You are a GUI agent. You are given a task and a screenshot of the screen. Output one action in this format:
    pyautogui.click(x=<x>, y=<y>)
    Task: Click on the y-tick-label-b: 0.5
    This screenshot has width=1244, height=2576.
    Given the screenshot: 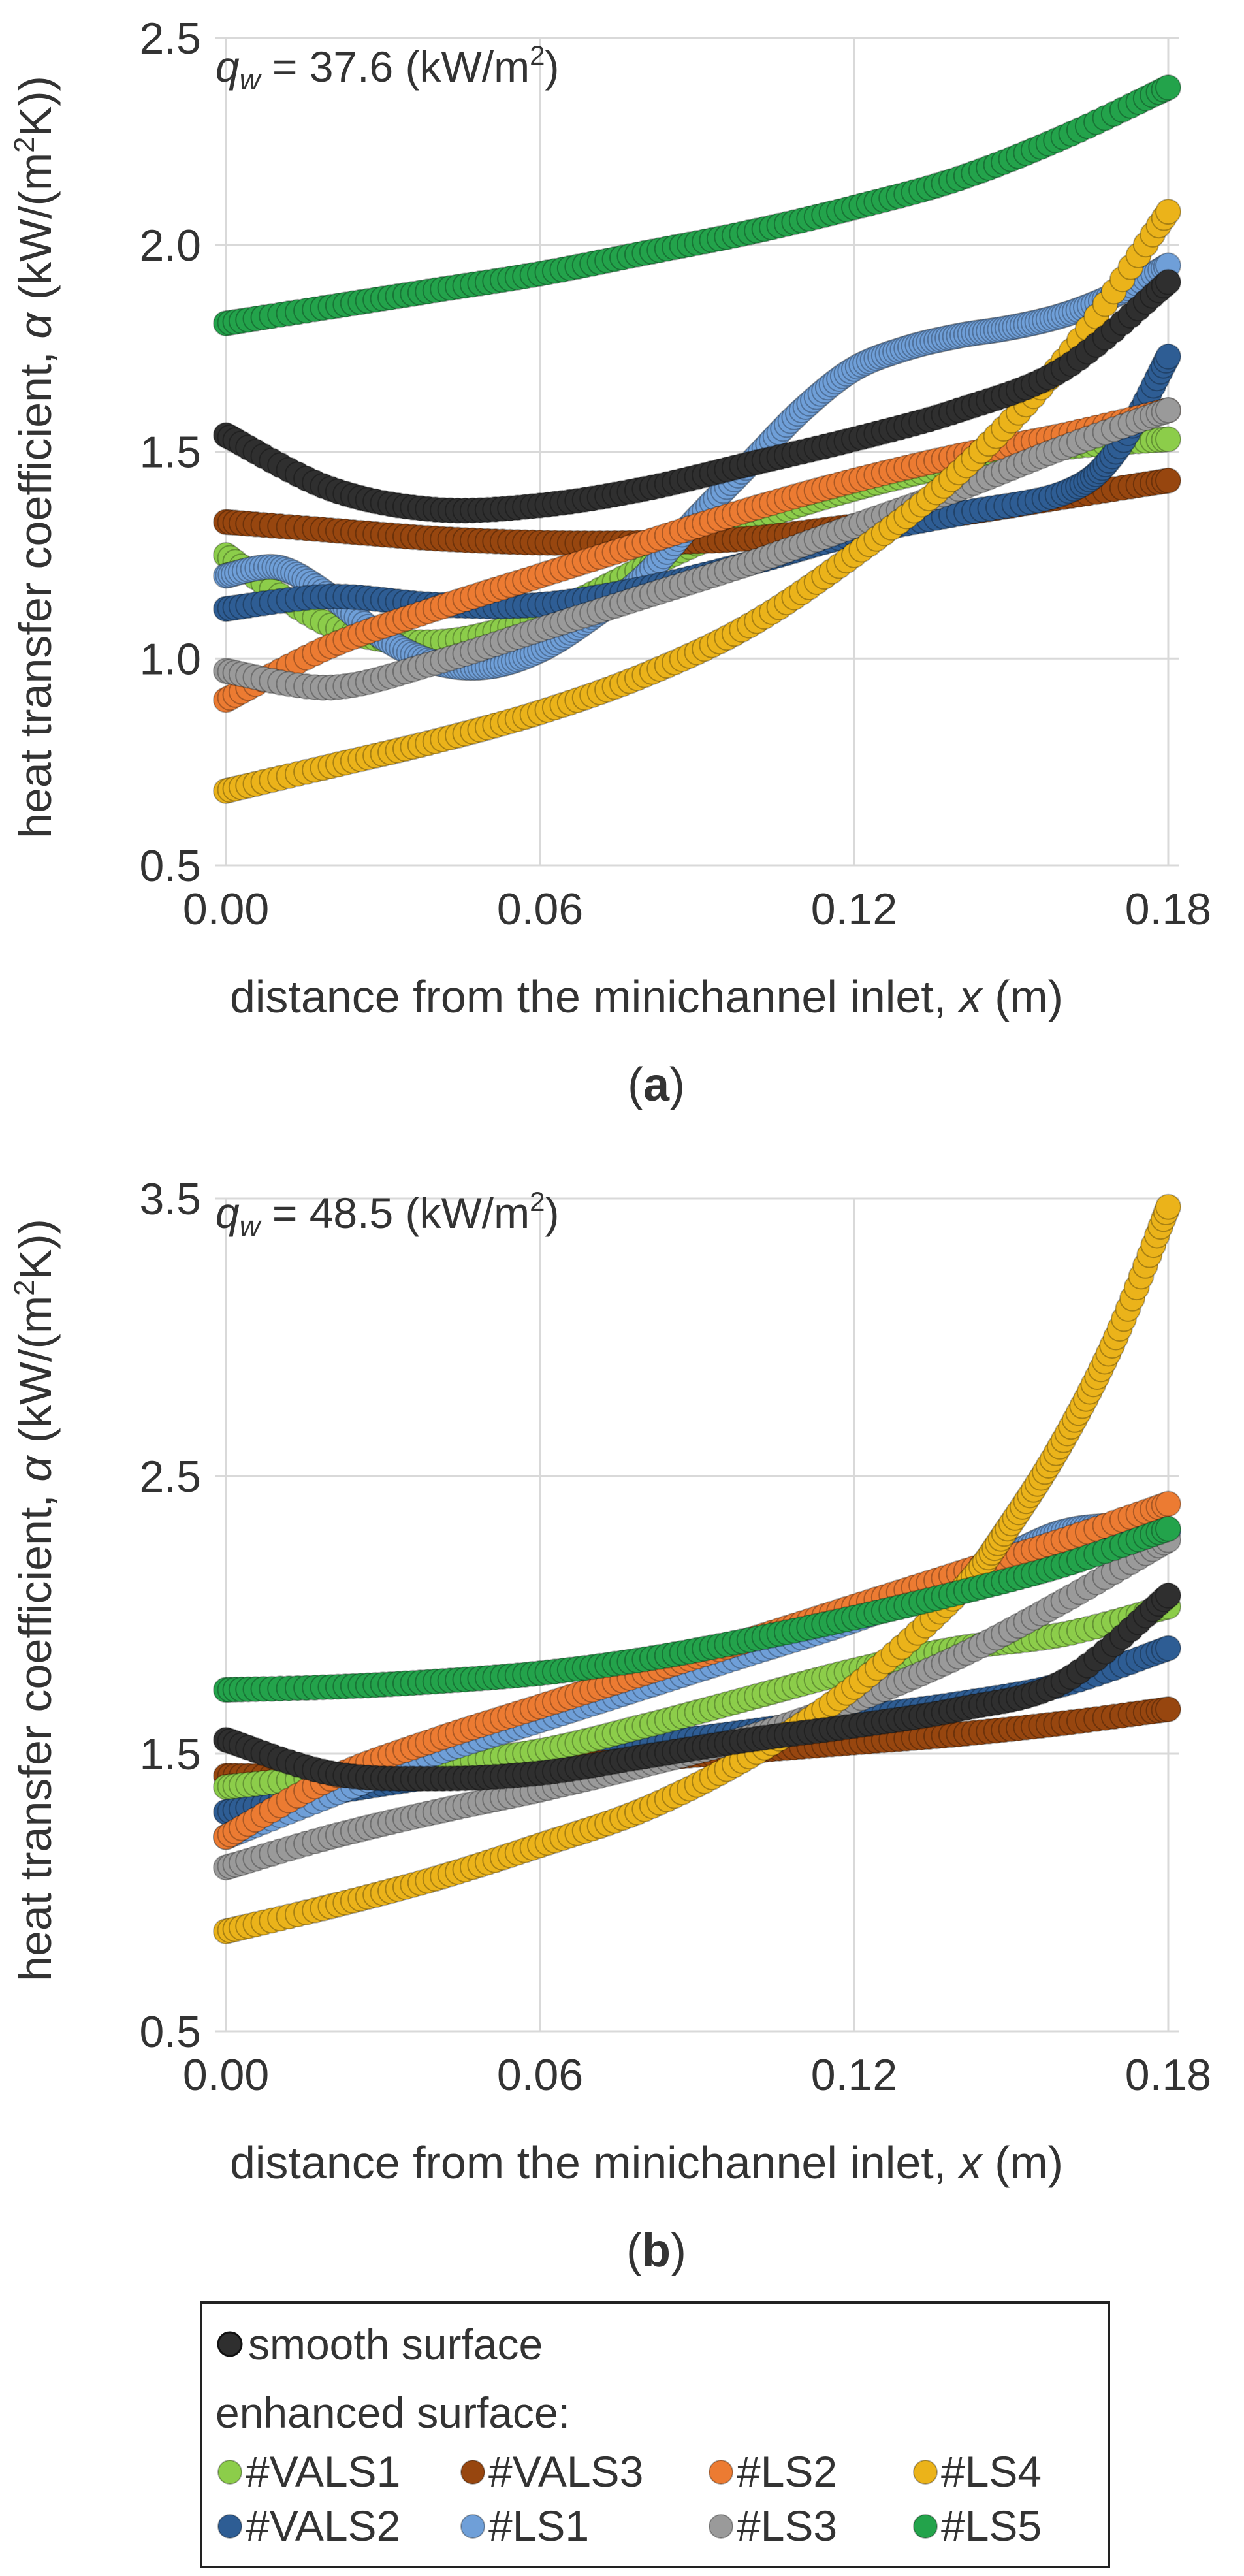 What is the action you would take?
    pyautogui.click(x=170, y=2032)
    